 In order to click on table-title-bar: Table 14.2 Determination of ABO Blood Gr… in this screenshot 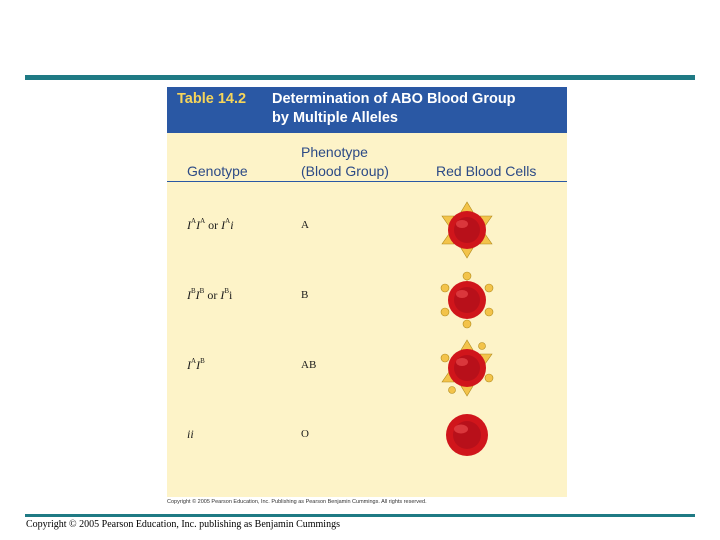, I will do `click(367, 110)`.